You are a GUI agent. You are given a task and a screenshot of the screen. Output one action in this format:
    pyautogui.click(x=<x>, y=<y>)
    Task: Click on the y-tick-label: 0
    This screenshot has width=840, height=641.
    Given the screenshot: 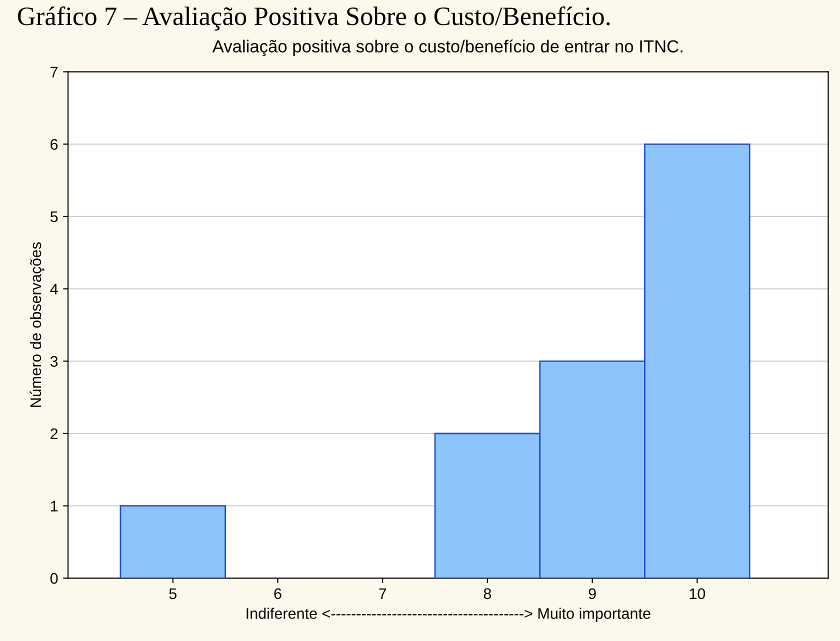 What is the action you would take?
    pyautogui.click(x=54, y=578)
    